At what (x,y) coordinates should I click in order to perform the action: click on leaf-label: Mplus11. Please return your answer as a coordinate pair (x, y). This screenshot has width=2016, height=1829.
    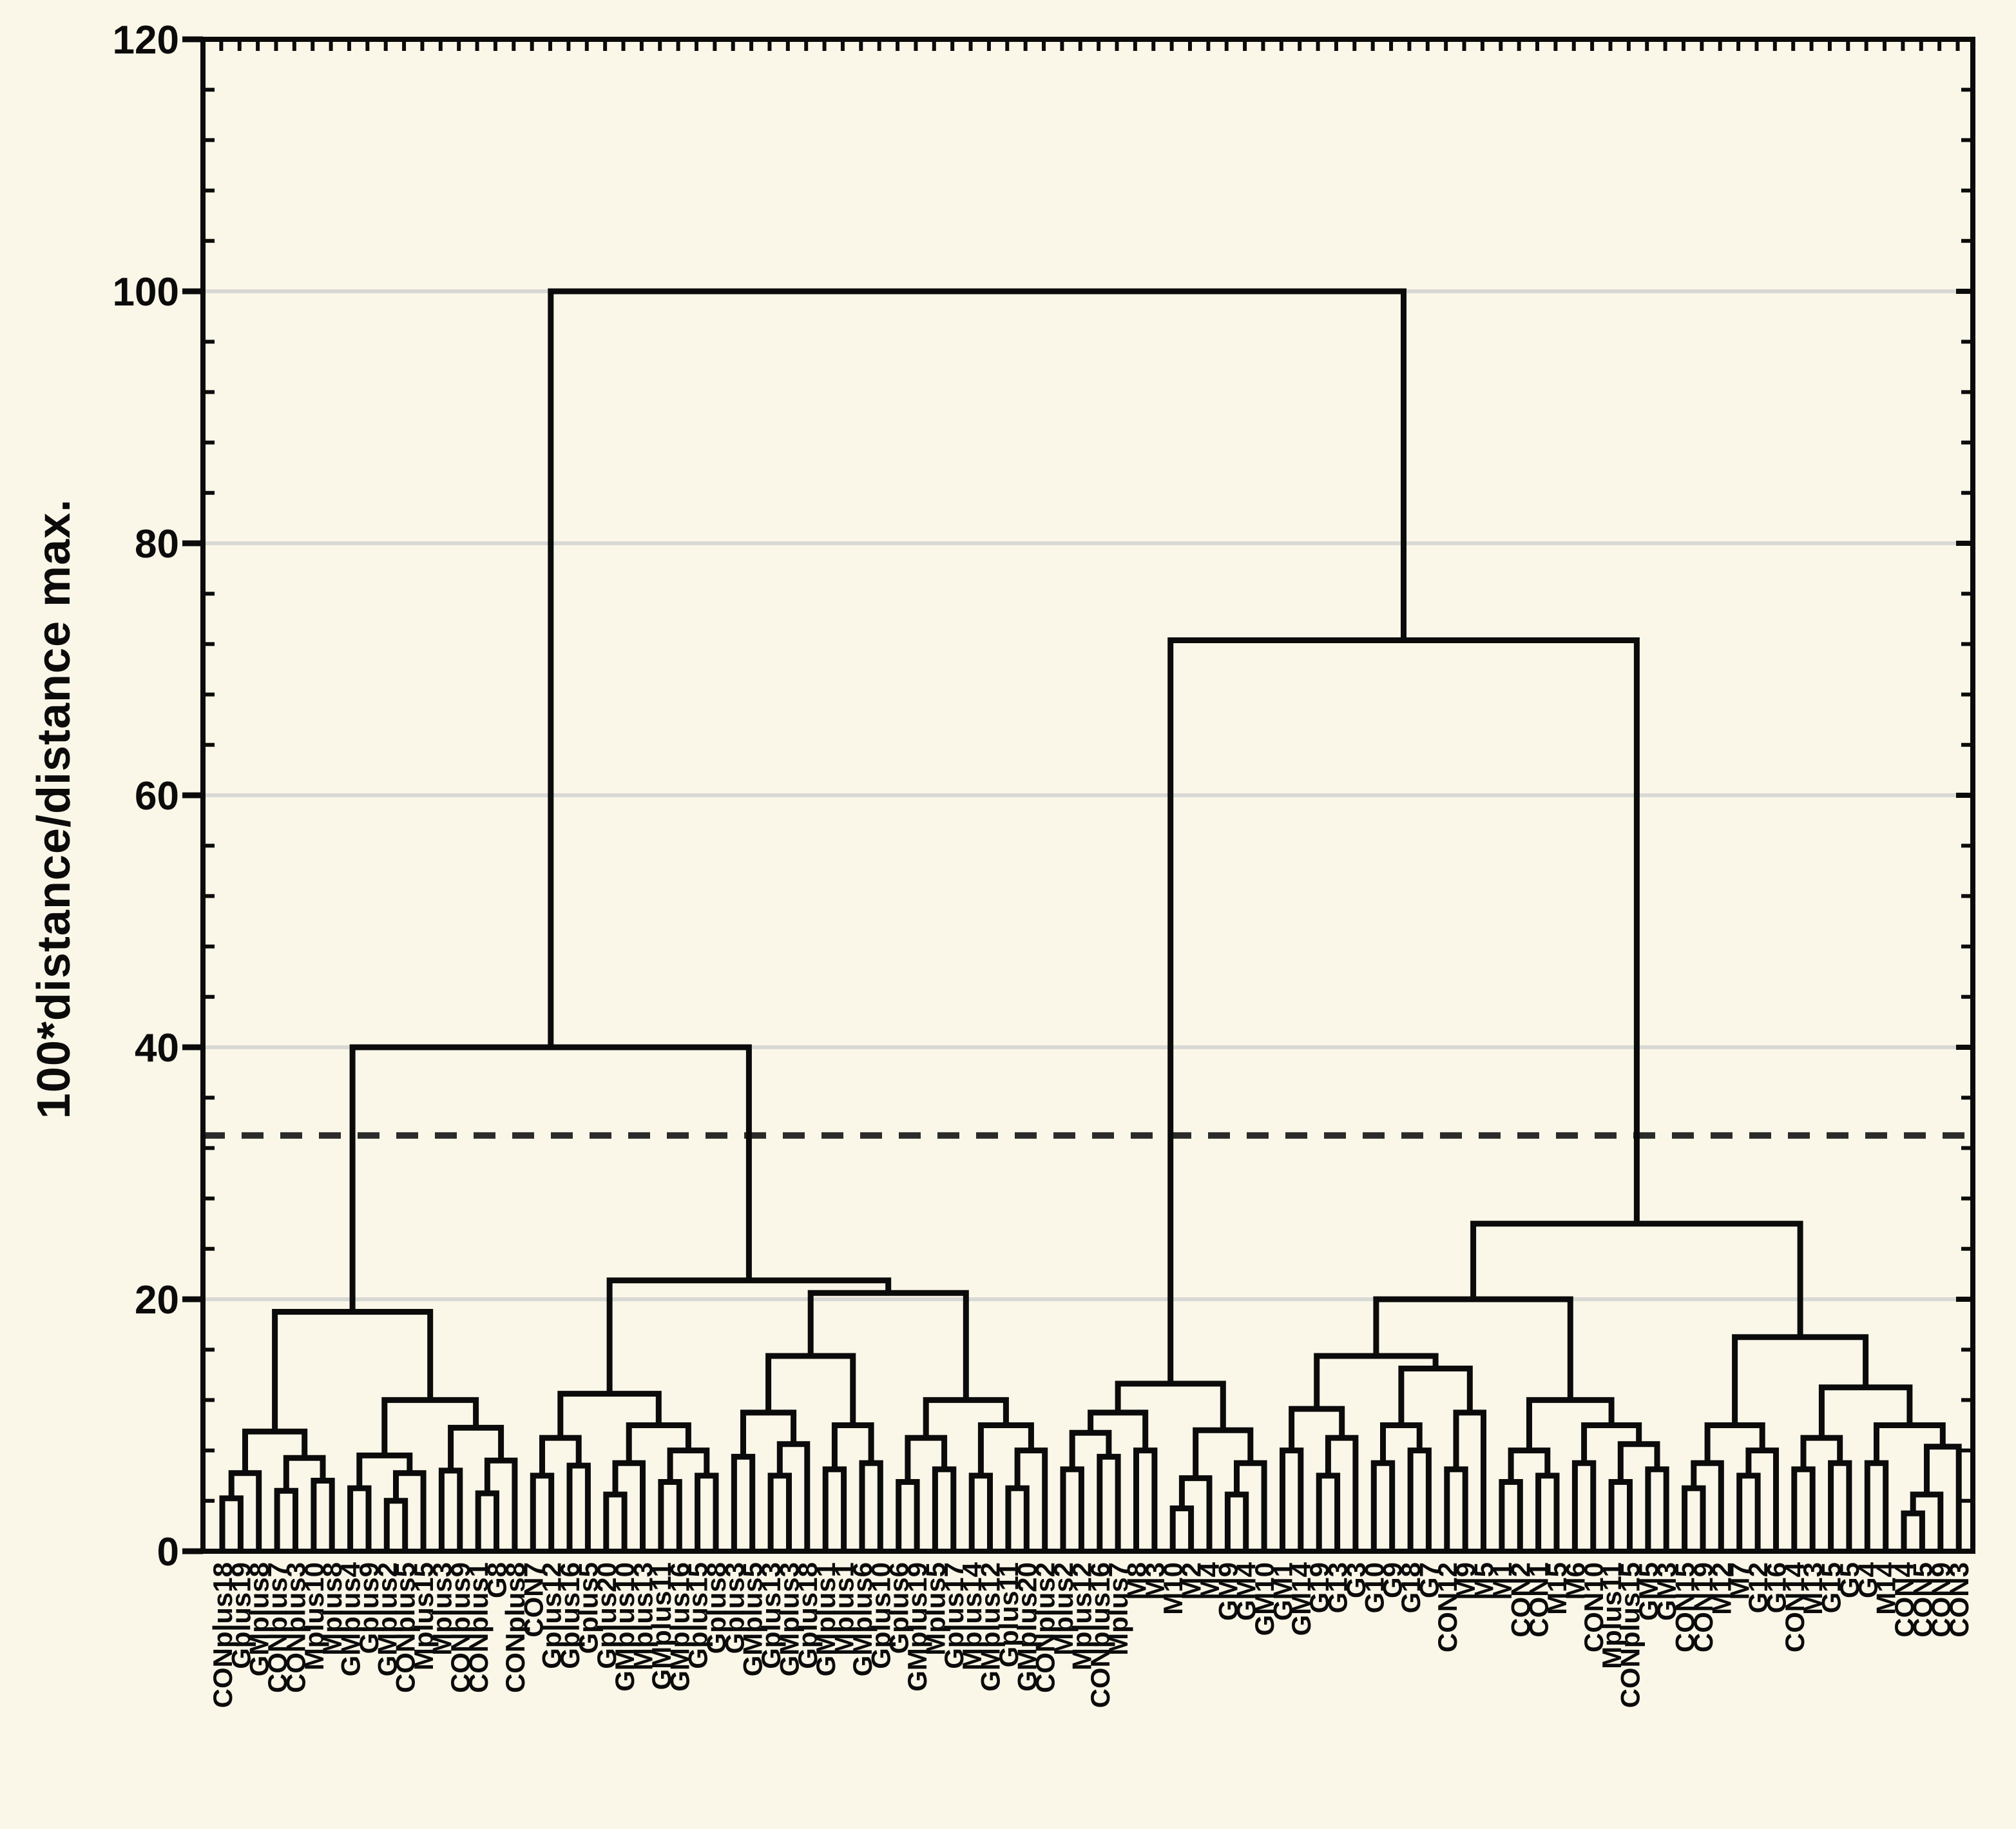
    Looking at the image, I should click on (1612, 1615).